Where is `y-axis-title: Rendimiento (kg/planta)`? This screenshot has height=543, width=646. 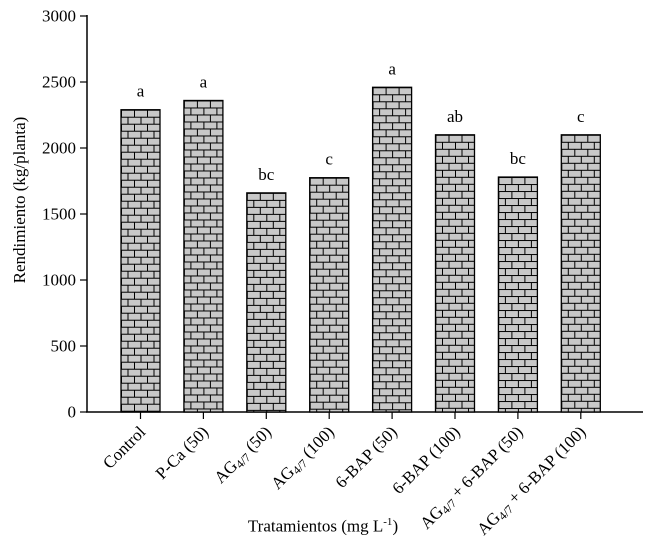
y-axis-title: Rendimiento (kg/planta) is located at coordinates (19, 200).